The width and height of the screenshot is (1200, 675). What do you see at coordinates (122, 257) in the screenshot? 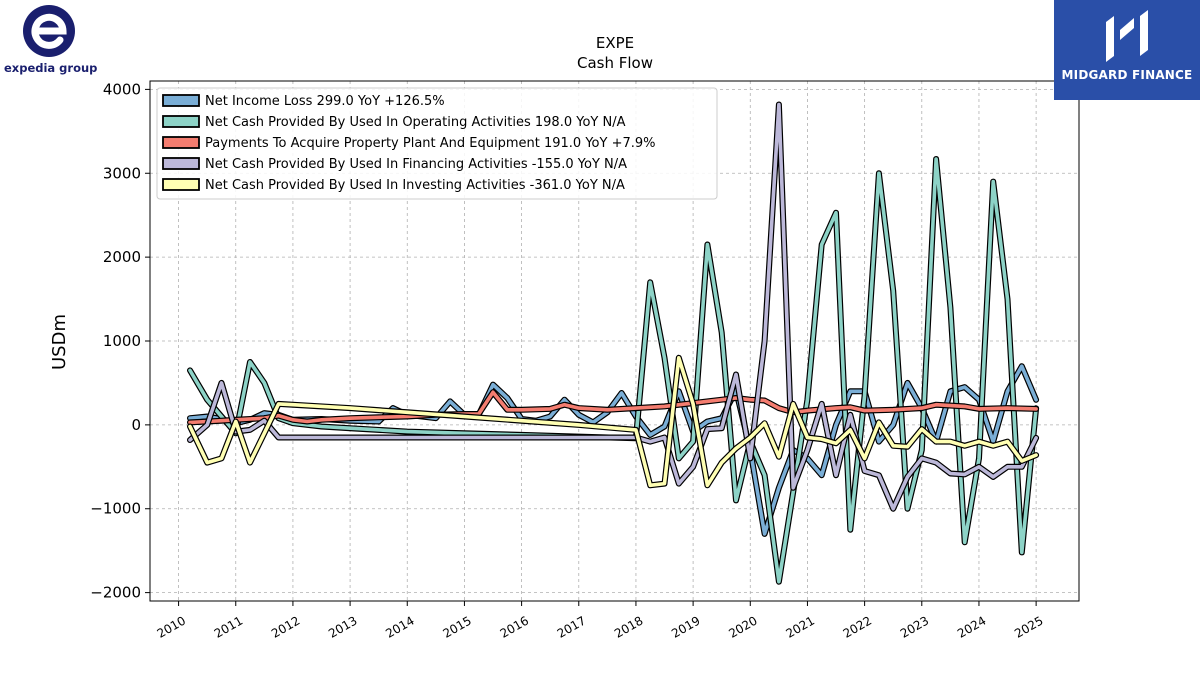
I see `y-tick-label: 2000` at bounding box center [122, 257].